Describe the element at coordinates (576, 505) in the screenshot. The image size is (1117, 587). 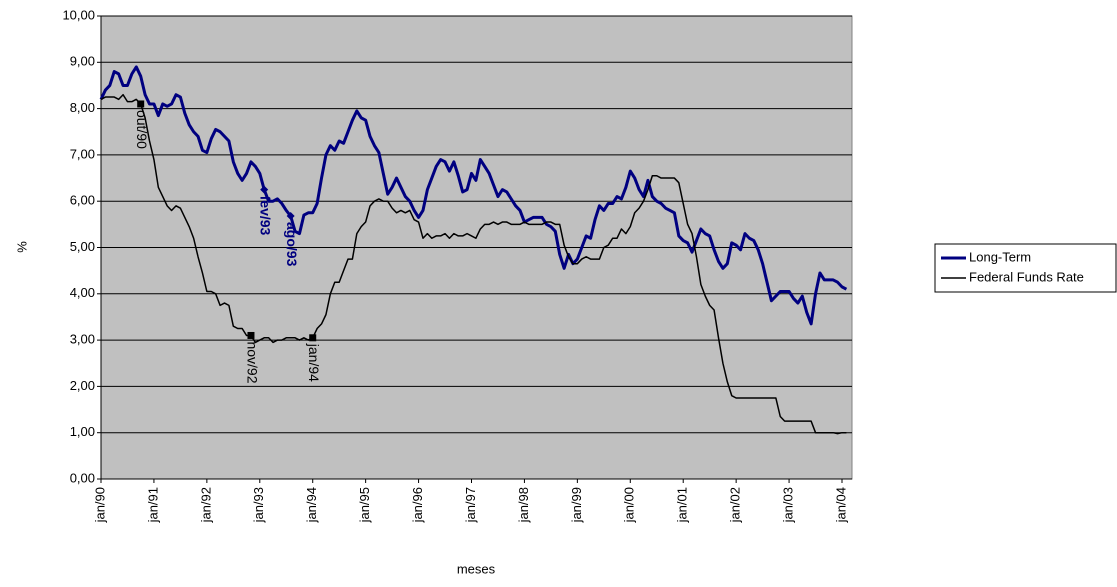
I see `x-tick-label: jan/99` at that location.